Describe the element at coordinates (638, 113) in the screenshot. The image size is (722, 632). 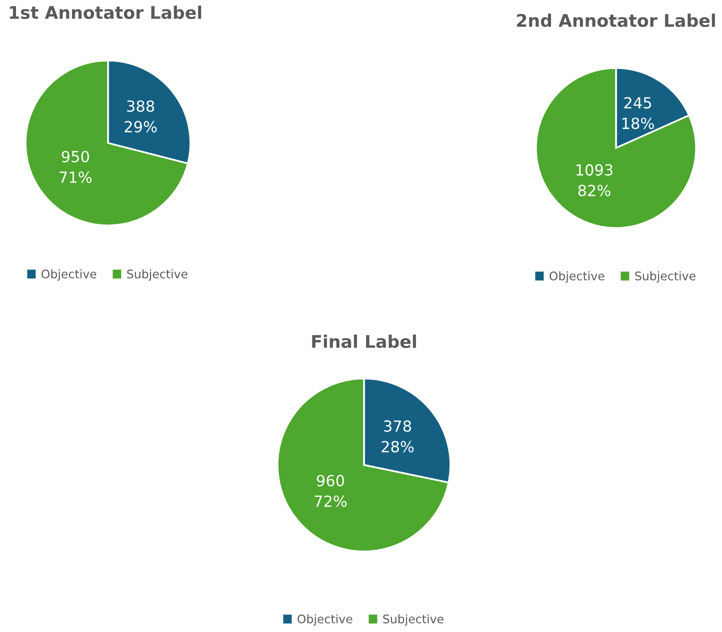
I see `data-label: 245 18%` at that location.